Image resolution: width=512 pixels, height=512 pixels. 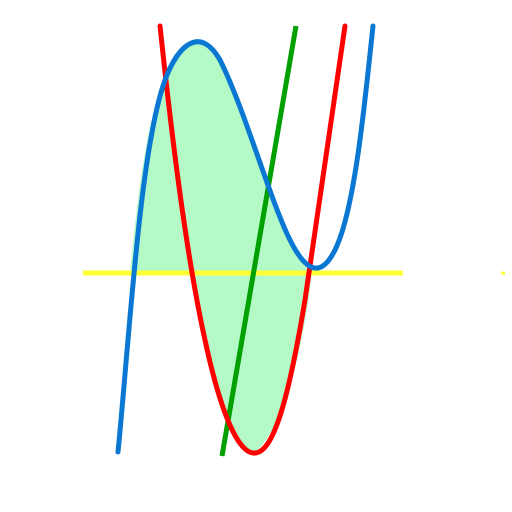 I want to click on green-line, so click(x=259, y=241).